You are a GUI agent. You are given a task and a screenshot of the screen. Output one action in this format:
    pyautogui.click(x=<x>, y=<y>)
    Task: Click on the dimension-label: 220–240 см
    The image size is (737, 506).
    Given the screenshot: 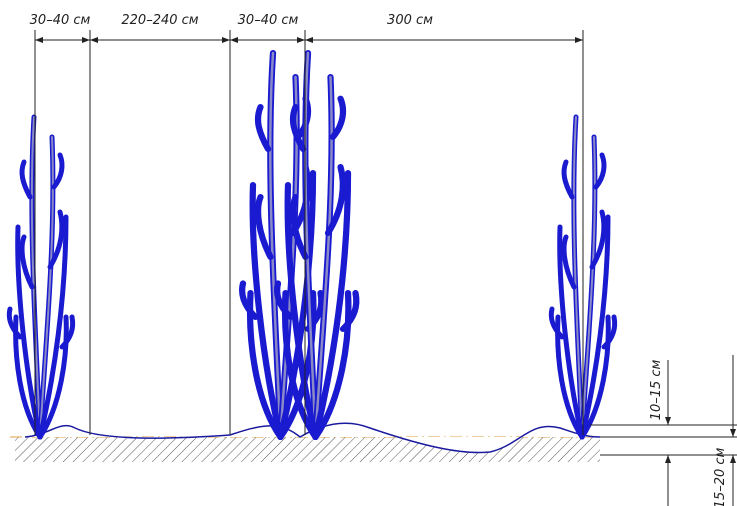 What is the action you would take?
    pyautogui.click(x=159, y=20)
    